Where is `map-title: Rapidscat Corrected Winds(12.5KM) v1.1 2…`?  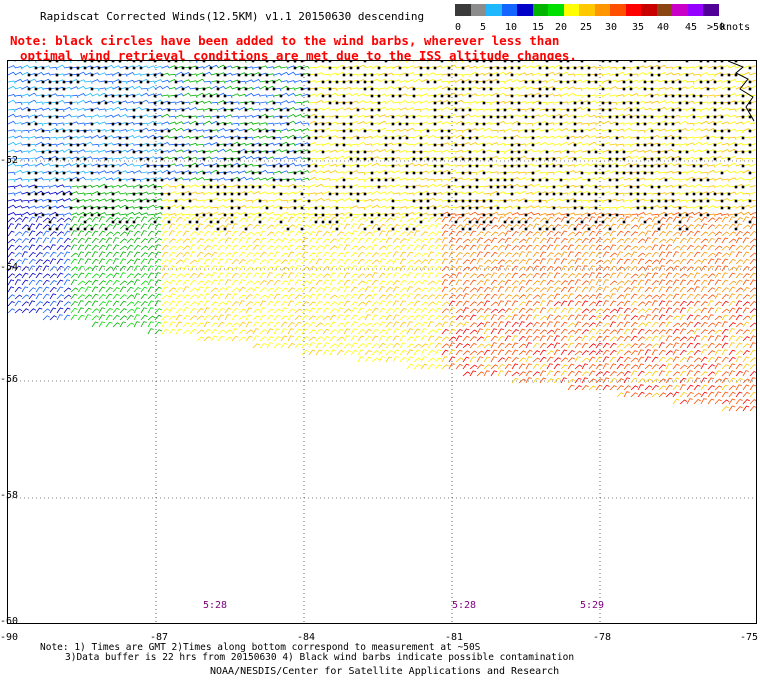
map-title: Rapidscat Corrected Winds(12.5KM) v1.1 2… is located at coordinates (232, 16).